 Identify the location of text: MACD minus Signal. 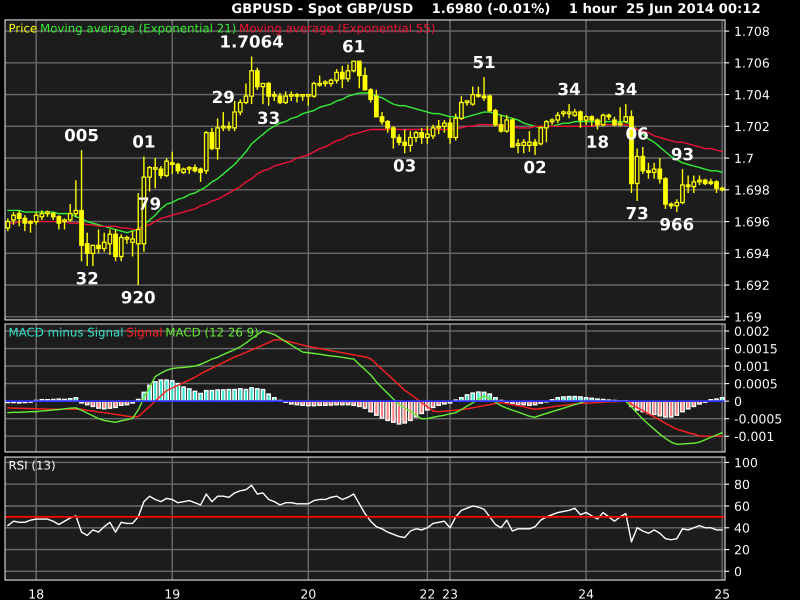
(66, 333).